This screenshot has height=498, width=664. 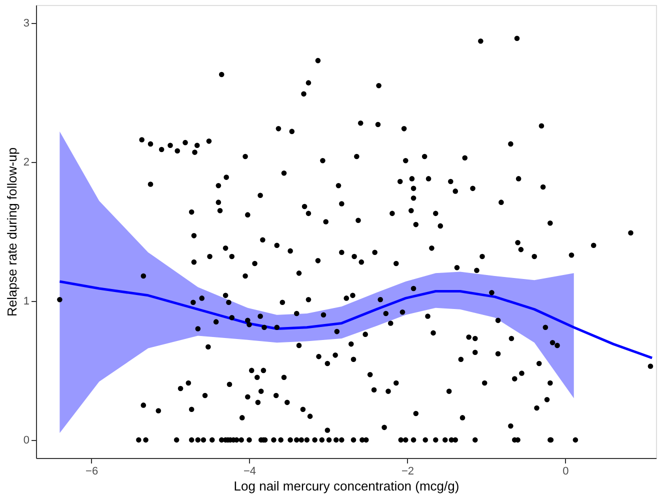 I want to click on y-axis-title: Relapse rate during follow-up, so click(x=12, y=232).